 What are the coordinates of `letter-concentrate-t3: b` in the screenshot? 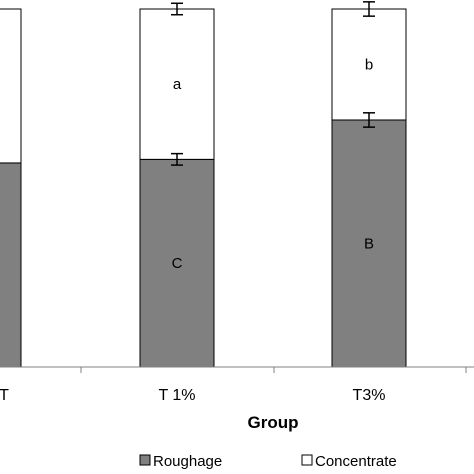 It's located at (369, 64).